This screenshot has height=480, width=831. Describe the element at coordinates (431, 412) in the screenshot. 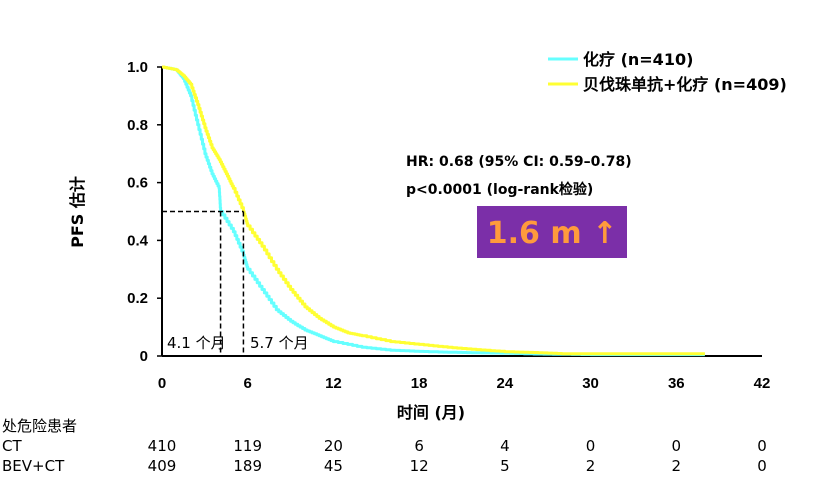

I see `x-axis-title: 时间 (月)` at that location.